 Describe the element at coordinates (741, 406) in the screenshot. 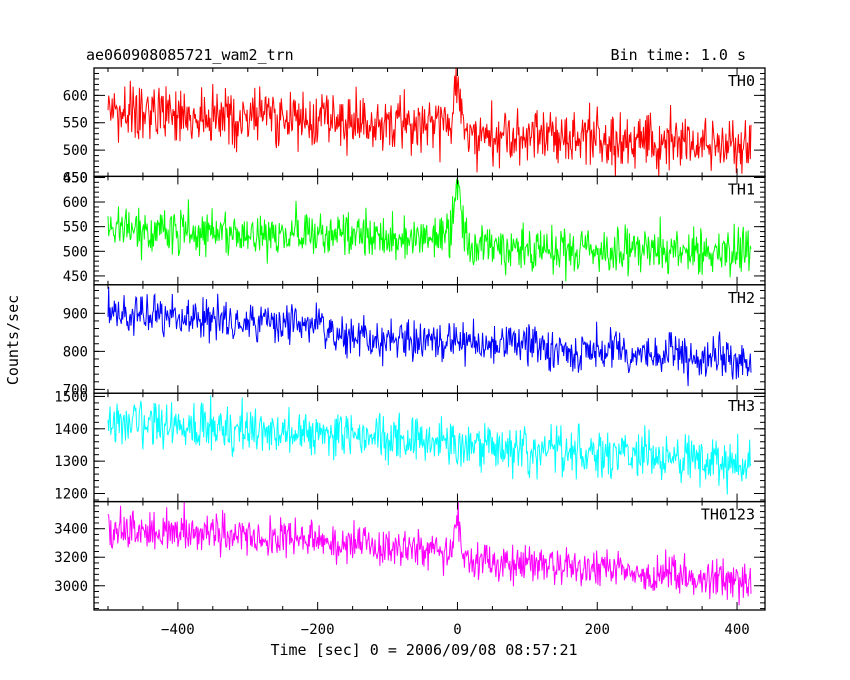

I see `panel-label-th3: TH3` at that location.